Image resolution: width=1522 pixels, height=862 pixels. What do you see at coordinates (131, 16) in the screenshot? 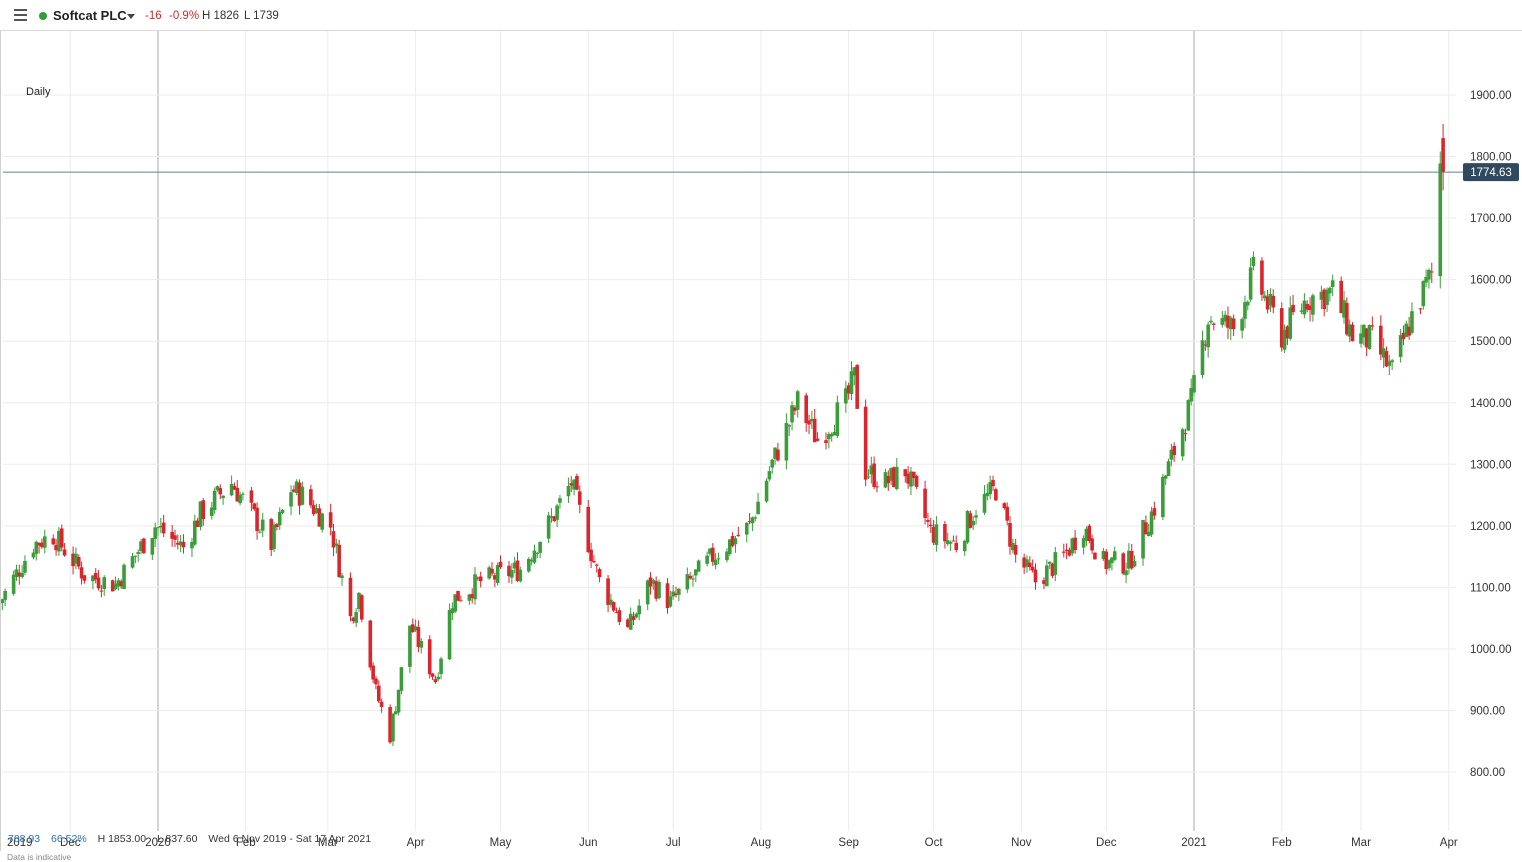
I see `instrument-dropdown-chevron-icon` at bounding box center [131, 16].